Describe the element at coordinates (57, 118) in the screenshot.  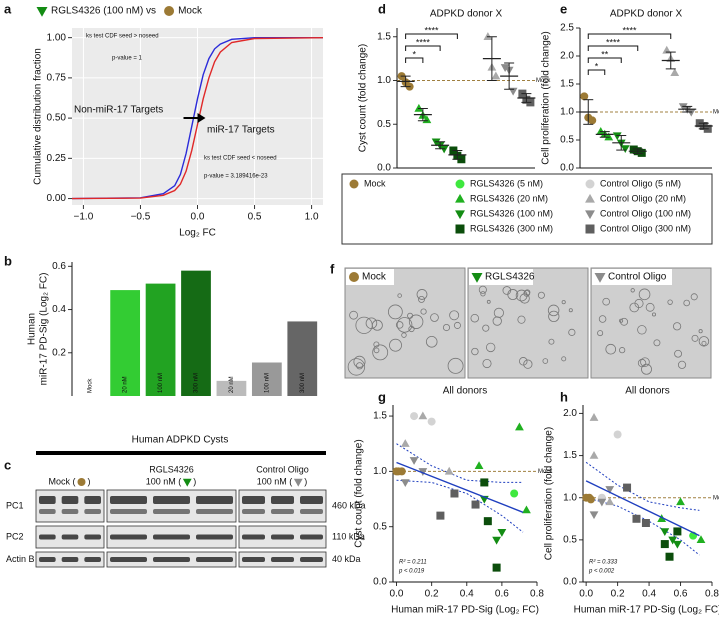
I see `y-tick-label: 0.50` at that location.